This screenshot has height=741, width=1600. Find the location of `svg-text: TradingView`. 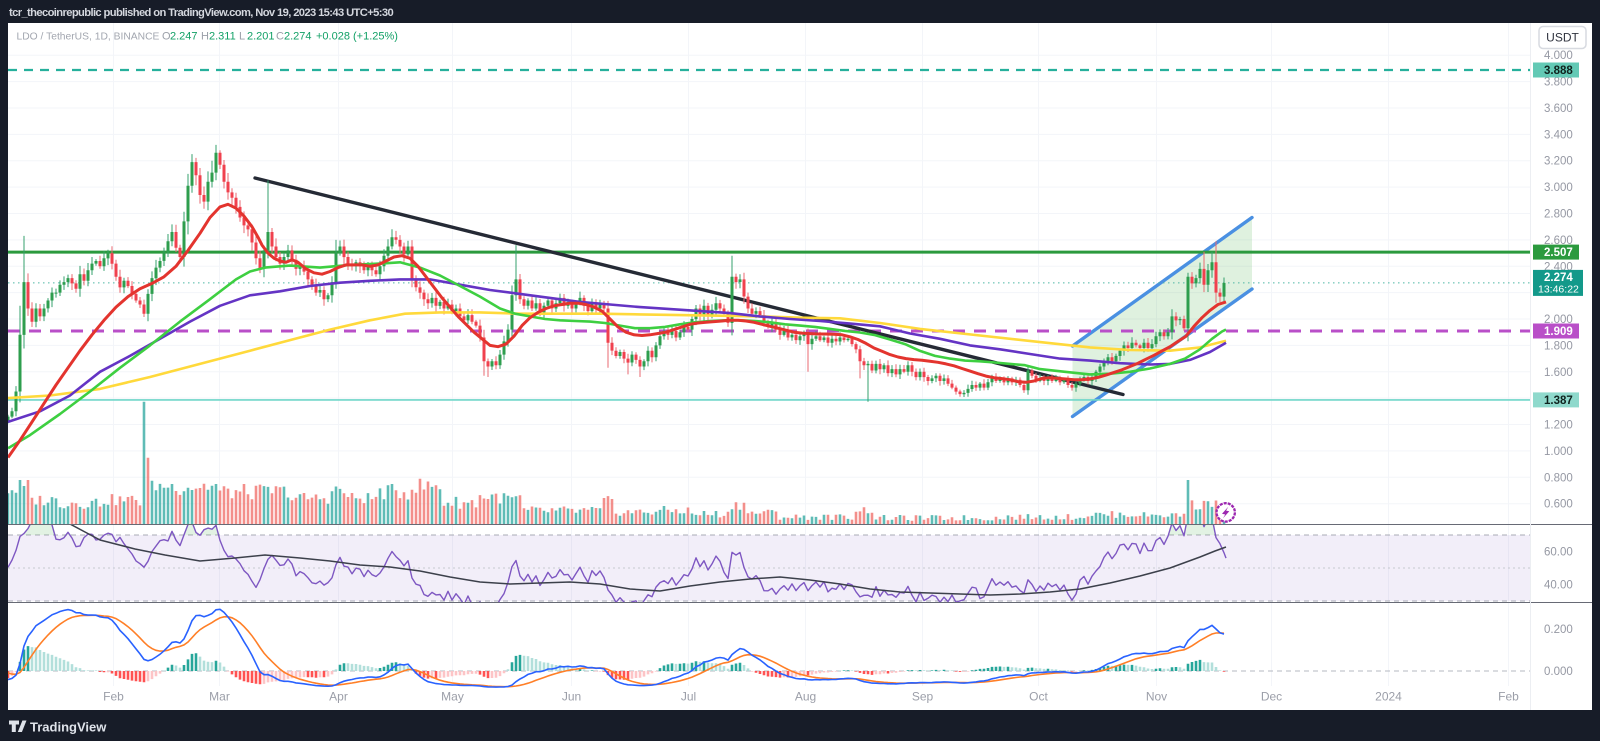

svg-text: TradingView is located at coordinates (68, 727).